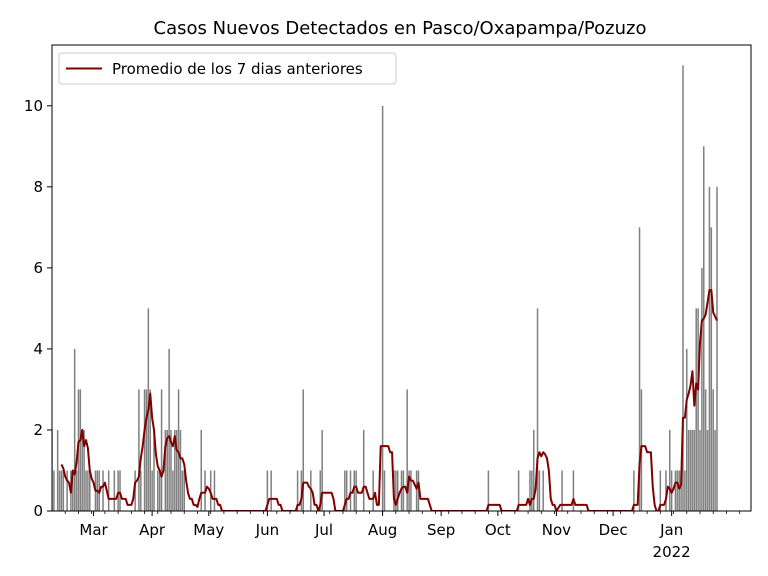  What do you see at coordinates (441, 530) in the screenshot?
I see `x-tick-label: Sep` at bounding box center [441, 530].